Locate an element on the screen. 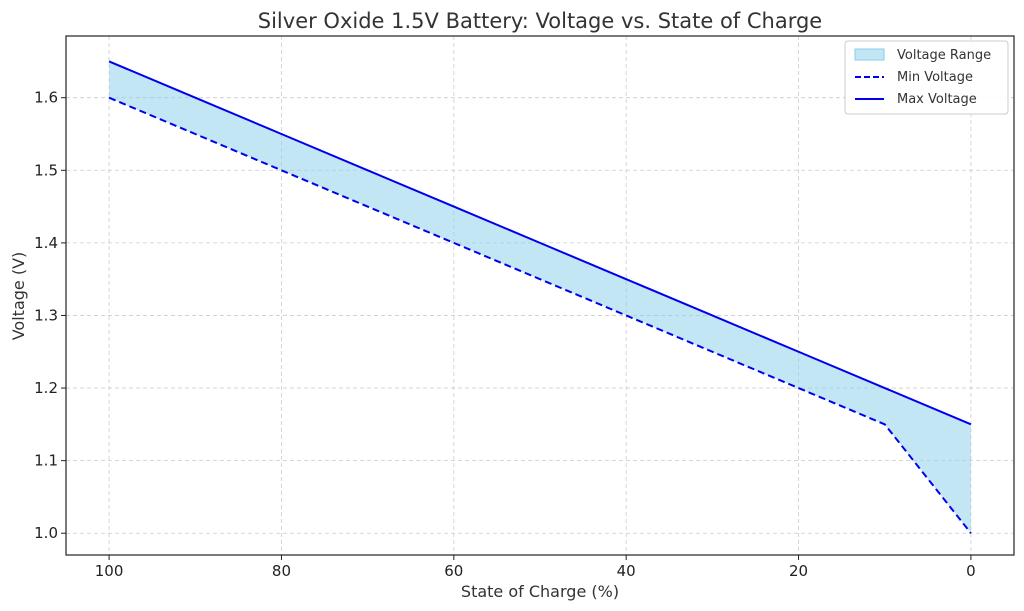 The image size is (1024, 611). x-tick-label: 60 is located at coordinates (453, 571).